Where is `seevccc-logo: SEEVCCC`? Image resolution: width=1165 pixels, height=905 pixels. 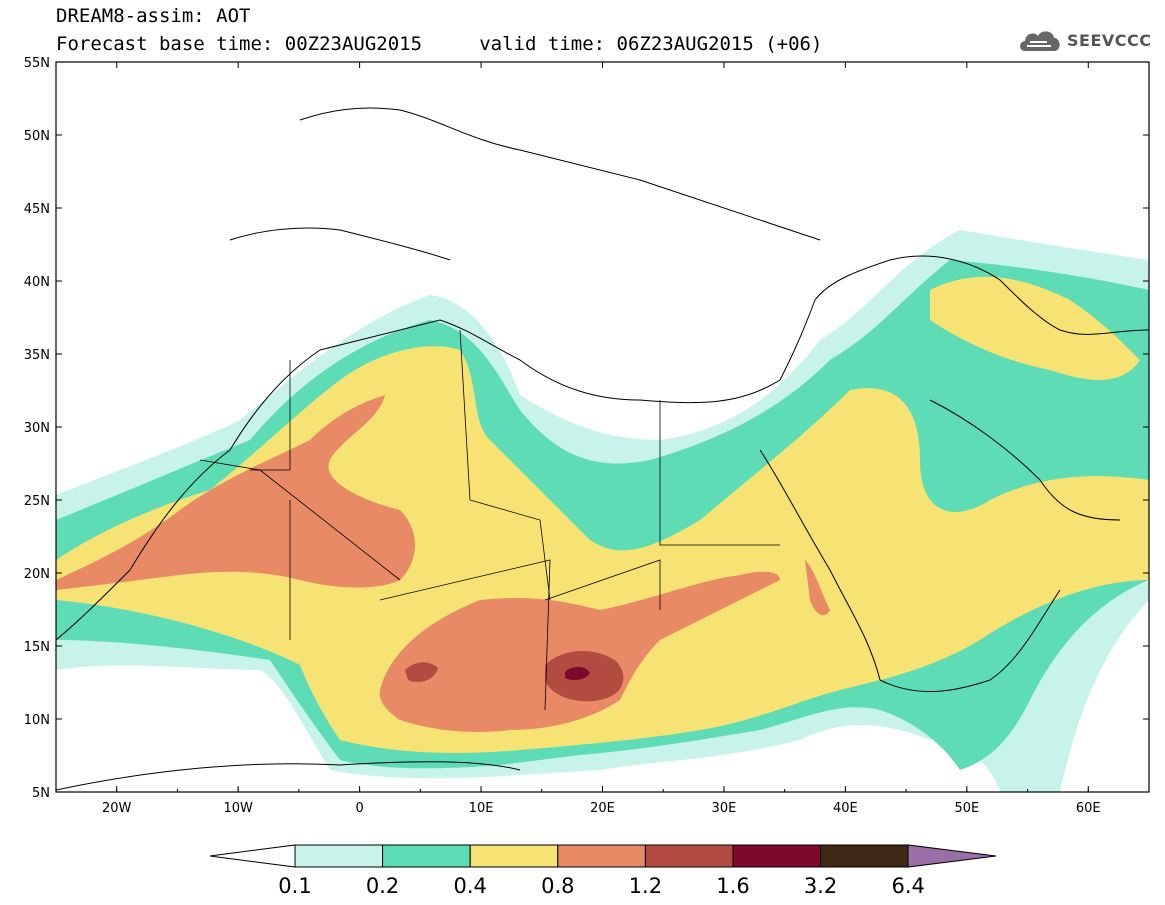 seevccc-logo: SEEVCCC is located at coordinates (1084, 40).